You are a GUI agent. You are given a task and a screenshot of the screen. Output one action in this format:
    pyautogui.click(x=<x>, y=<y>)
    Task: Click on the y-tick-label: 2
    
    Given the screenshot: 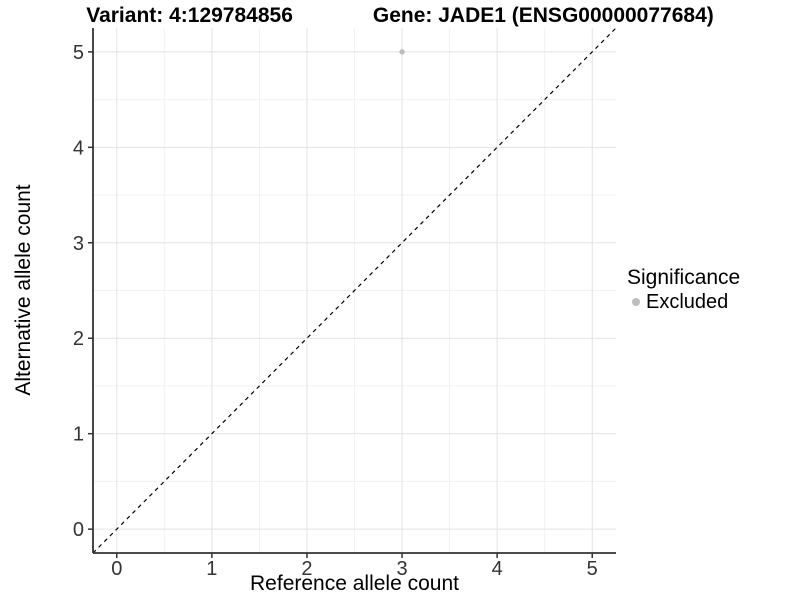 What is the action you would take?
    pyautogui.click(x=78, y=339)
    